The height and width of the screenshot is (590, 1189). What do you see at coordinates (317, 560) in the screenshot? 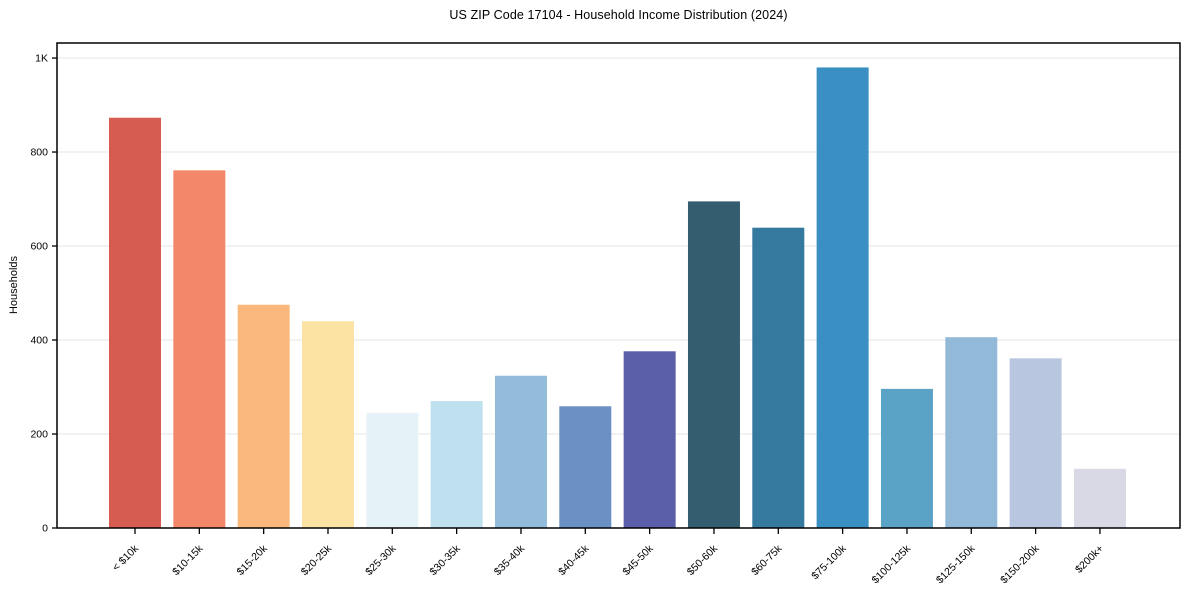
I see `x-tick-label: $20-25k` at bounding box center [317, 560].